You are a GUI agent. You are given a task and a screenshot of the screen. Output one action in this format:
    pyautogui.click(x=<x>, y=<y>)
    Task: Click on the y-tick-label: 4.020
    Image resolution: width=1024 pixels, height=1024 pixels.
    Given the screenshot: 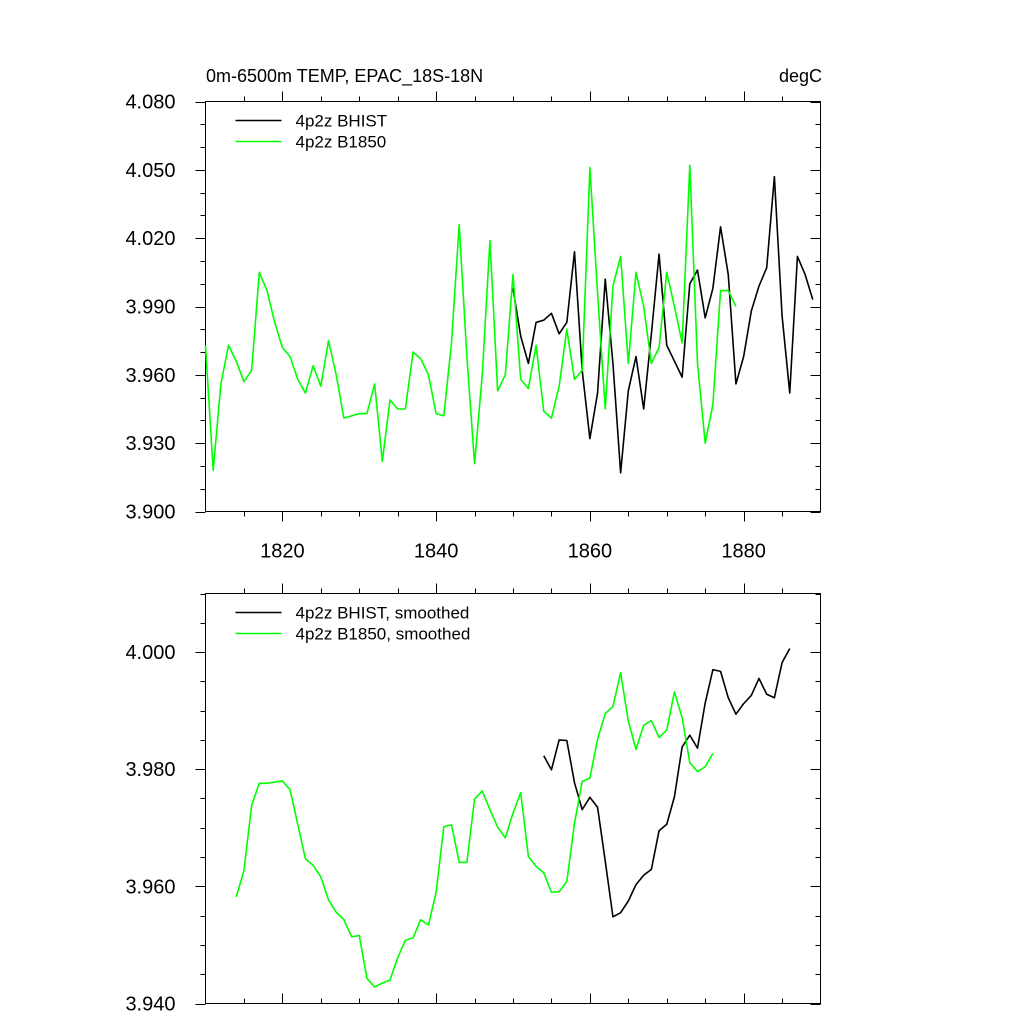 What is the action you would take?
    pyautogui.click(x=150, y=239)
    